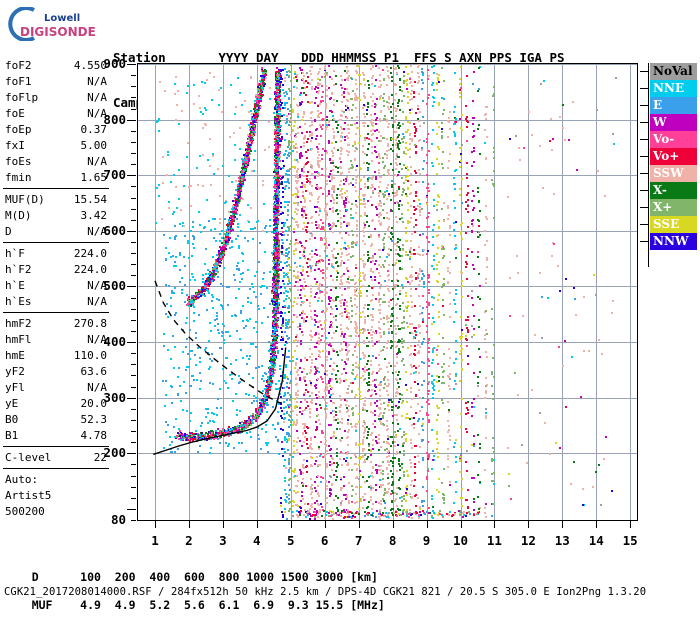  What do you see at coordinates (56, 216) in the screenshot?
I see `param-row: M(D) 3.42` at bounding box center [56, 216].